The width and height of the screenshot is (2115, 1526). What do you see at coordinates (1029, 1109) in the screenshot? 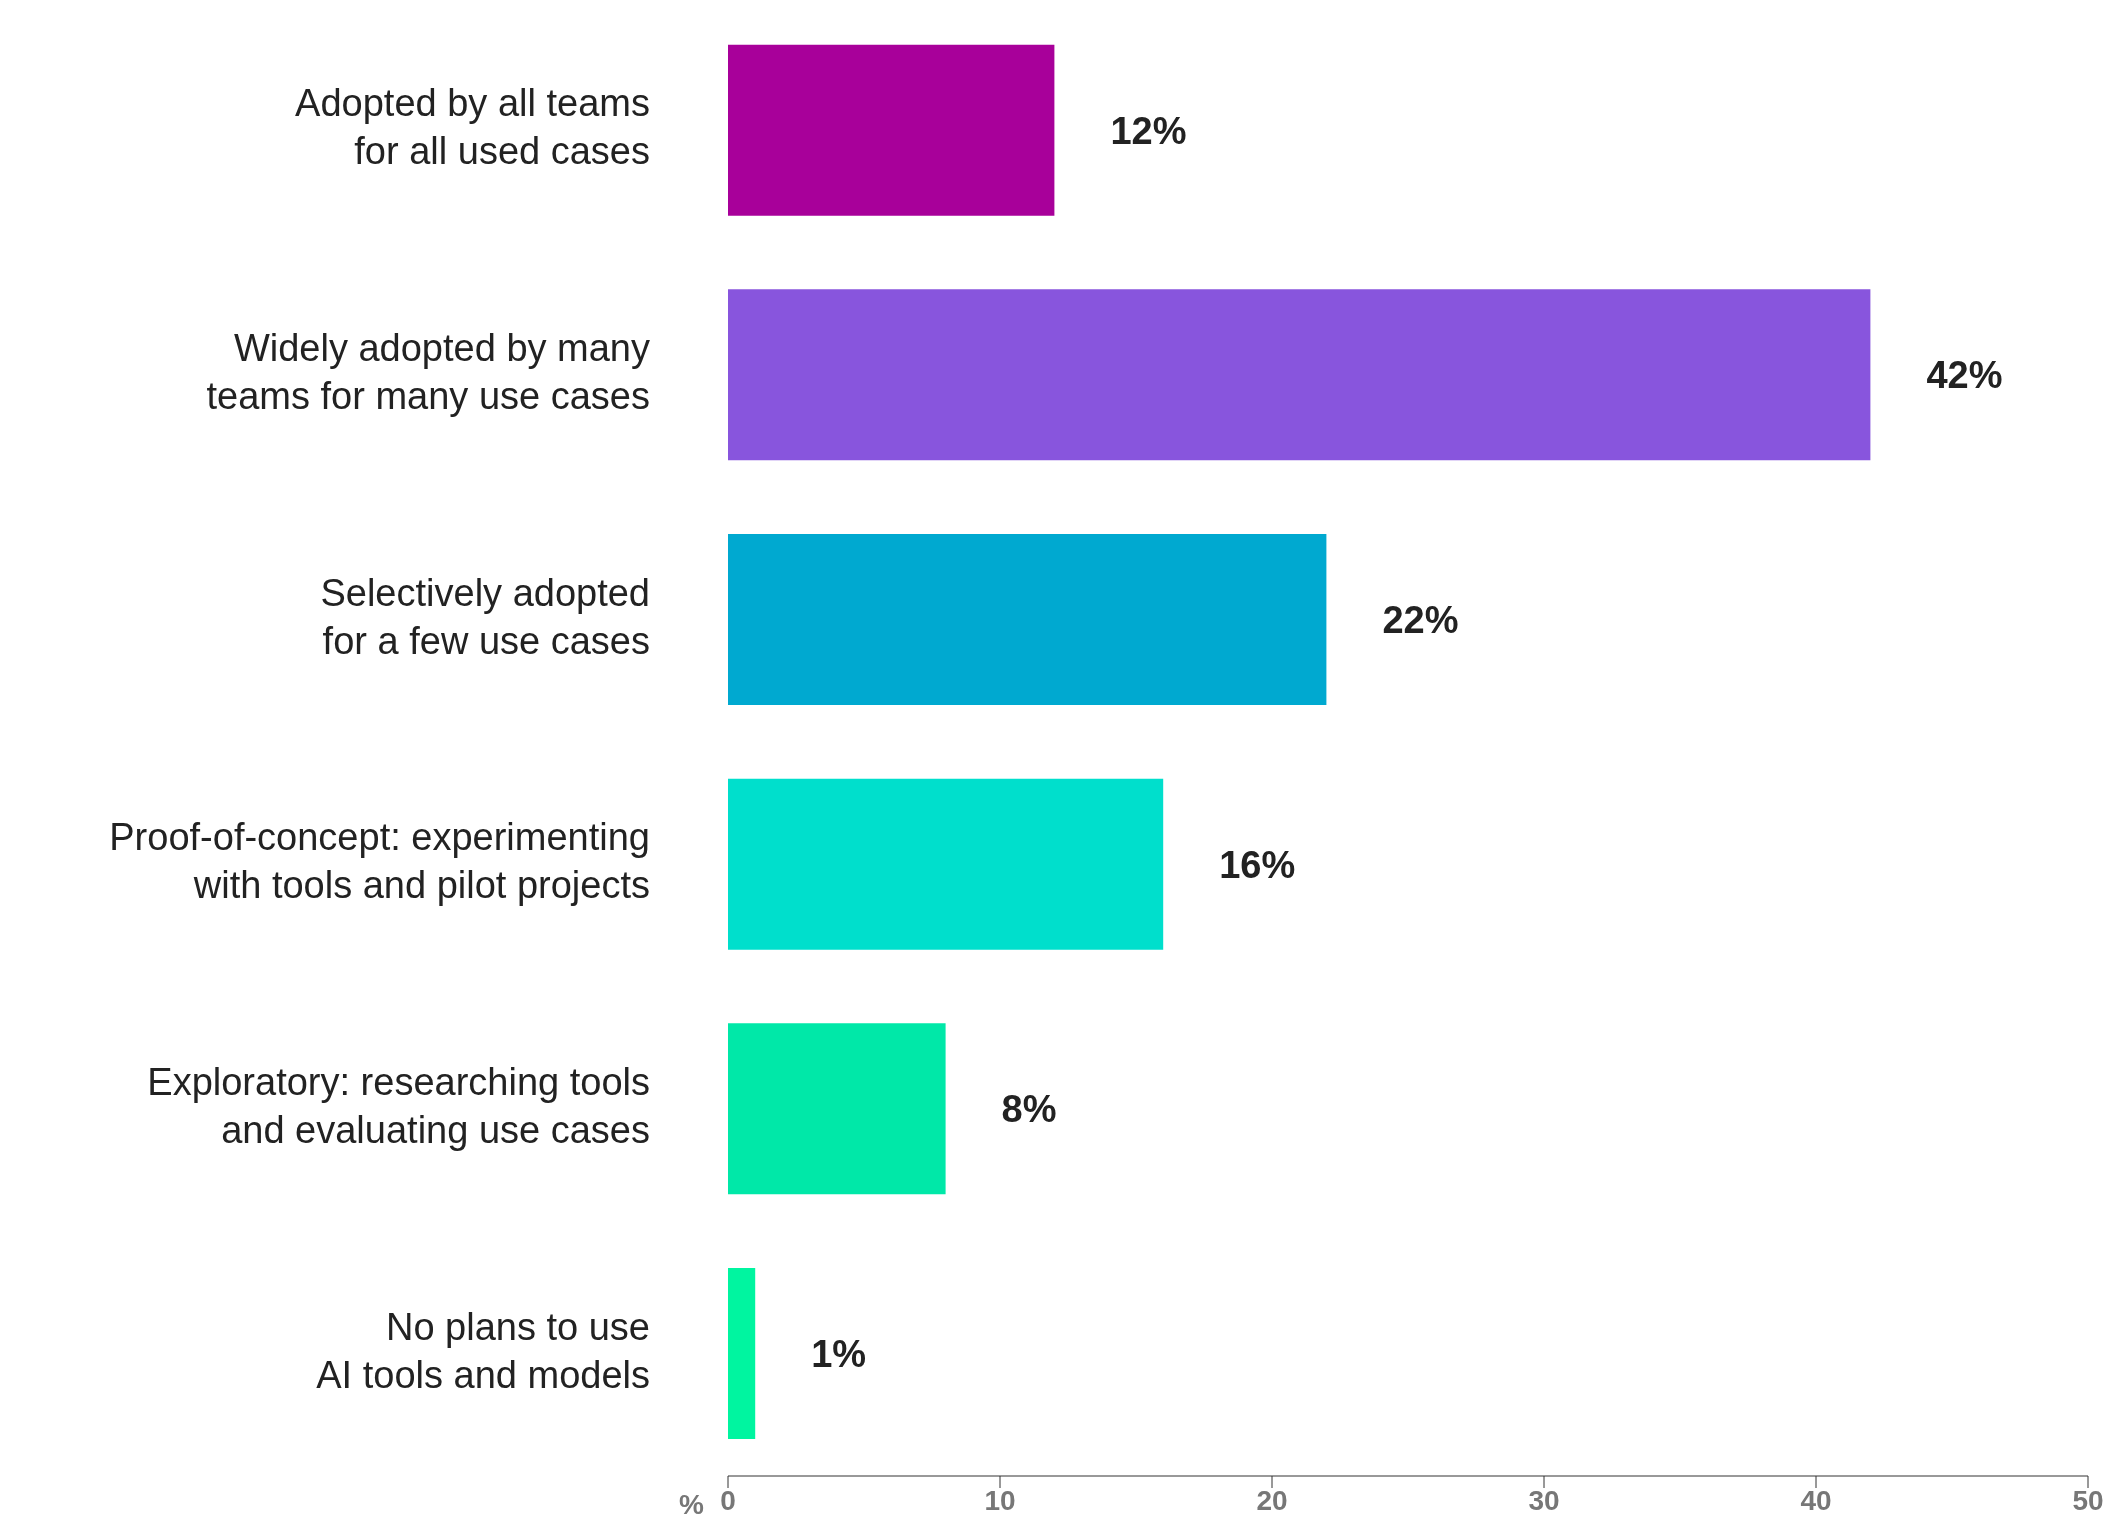
I see `data-label: 8%` at bounding box center [1029, 1109].